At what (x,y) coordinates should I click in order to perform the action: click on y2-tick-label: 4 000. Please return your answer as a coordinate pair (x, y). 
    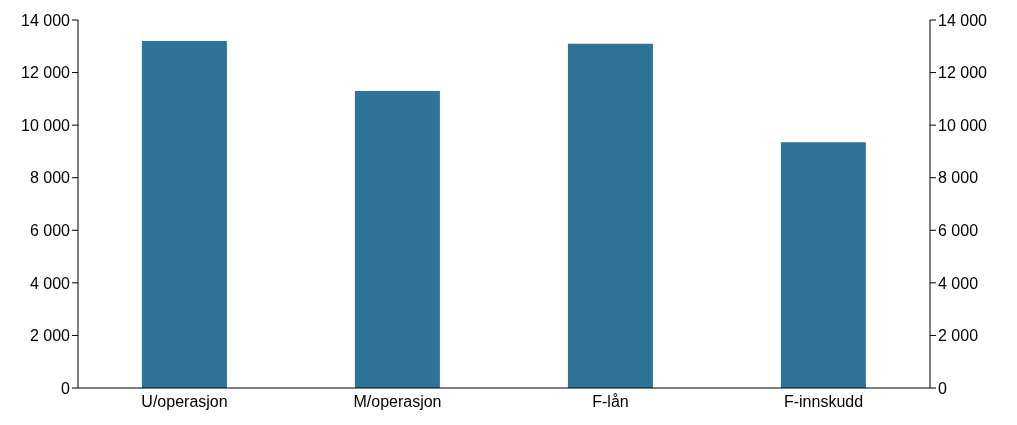
    Looking at the image, I should click on (958, 283).